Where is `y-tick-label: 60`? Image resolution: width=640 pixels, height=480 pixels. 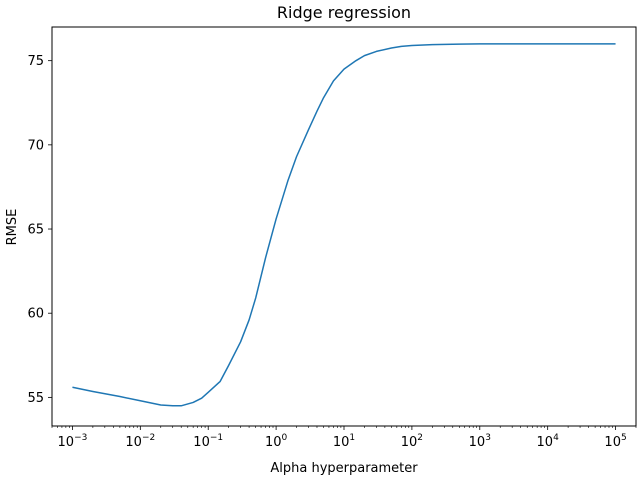
y-tick-label: 60 is located at coordinates (35, 314).